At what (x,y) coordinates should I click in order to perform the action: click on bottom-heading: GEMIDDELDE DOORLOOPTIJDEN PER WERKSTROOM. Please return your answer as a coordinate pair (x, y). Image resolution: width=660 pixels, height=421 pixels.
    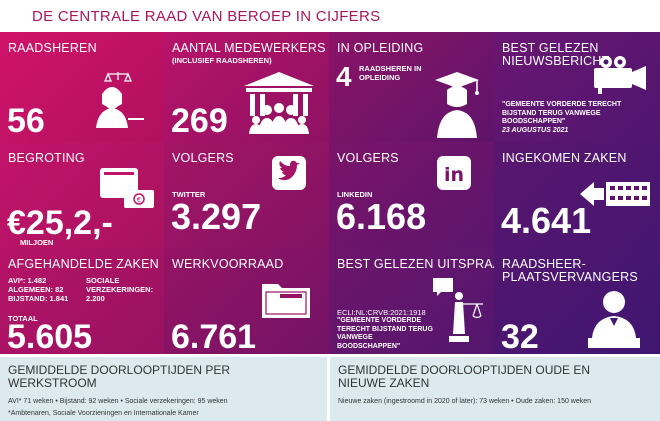
    Looking at the image, I should click on (119, 377).